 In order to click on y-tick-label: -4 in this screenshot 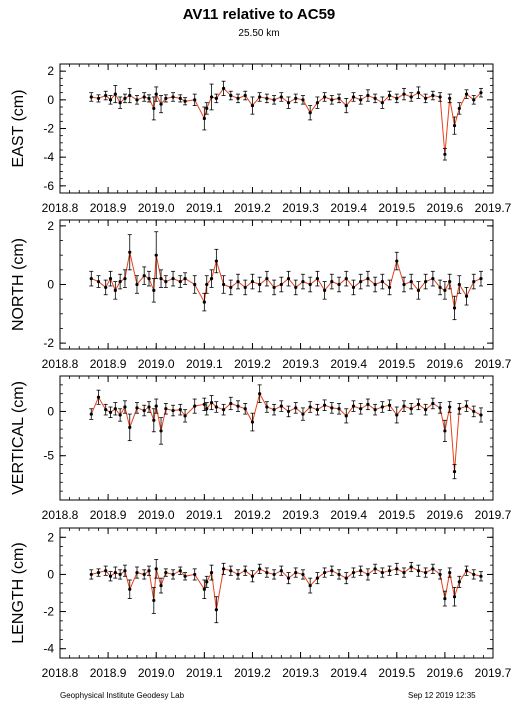, I will do `click(48, 157)`.